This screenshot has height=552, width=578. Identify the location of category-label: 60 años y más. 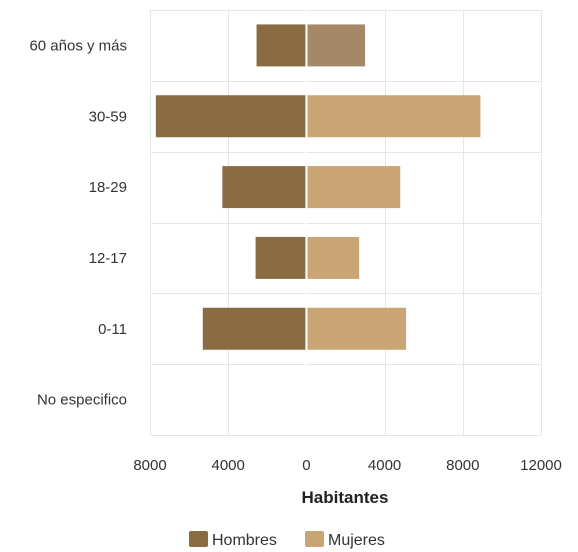
(78, 45).